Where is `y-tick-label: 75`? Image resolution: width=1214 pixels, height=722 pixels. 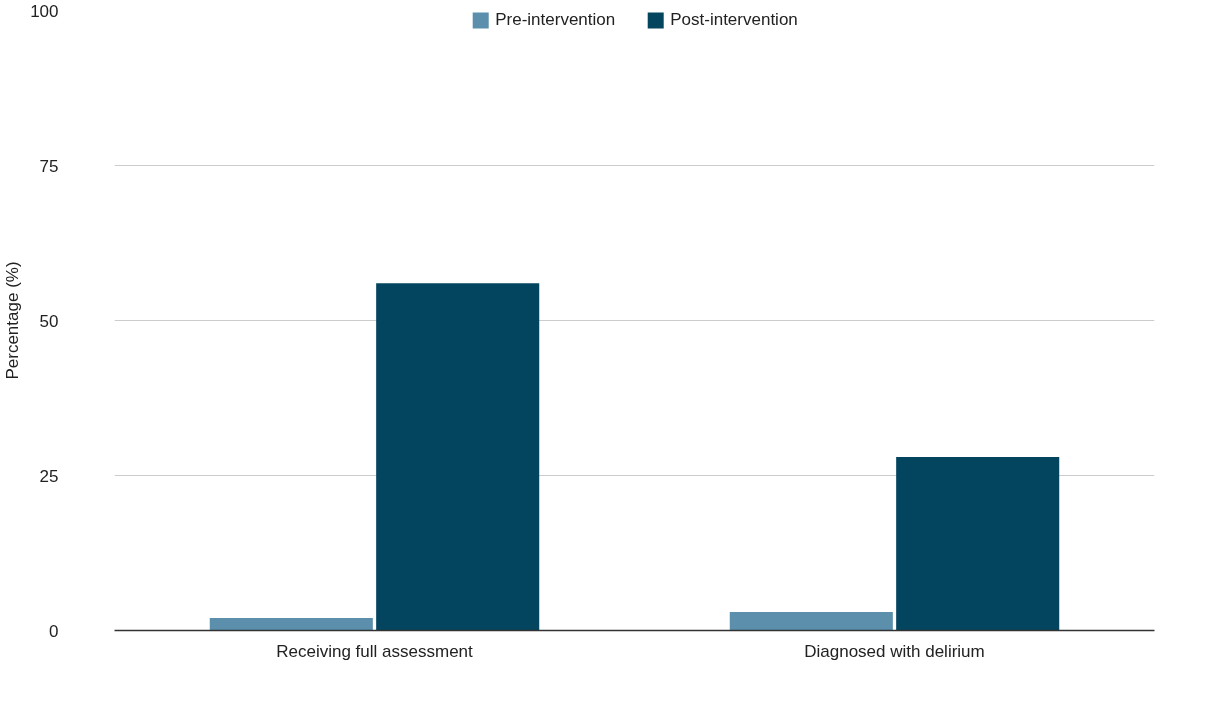 y-tick-label: 75 is located at coordinates (49, 166).